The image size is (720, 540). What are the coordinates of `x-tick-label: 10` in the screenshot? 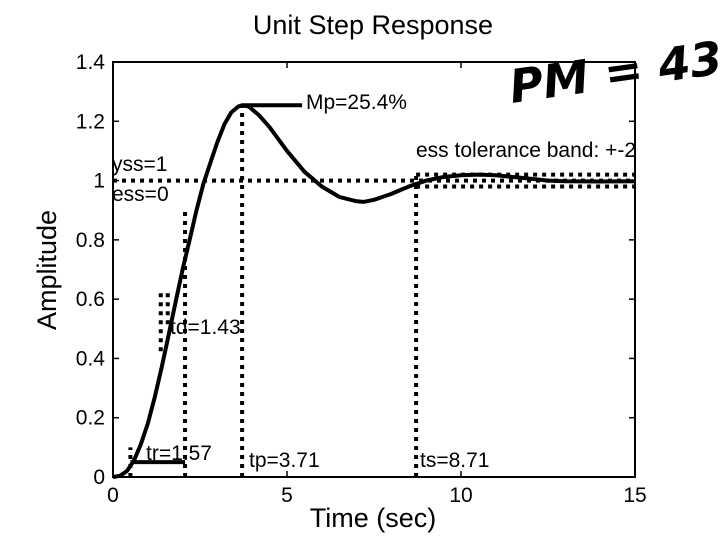 It's located at (460, 495).